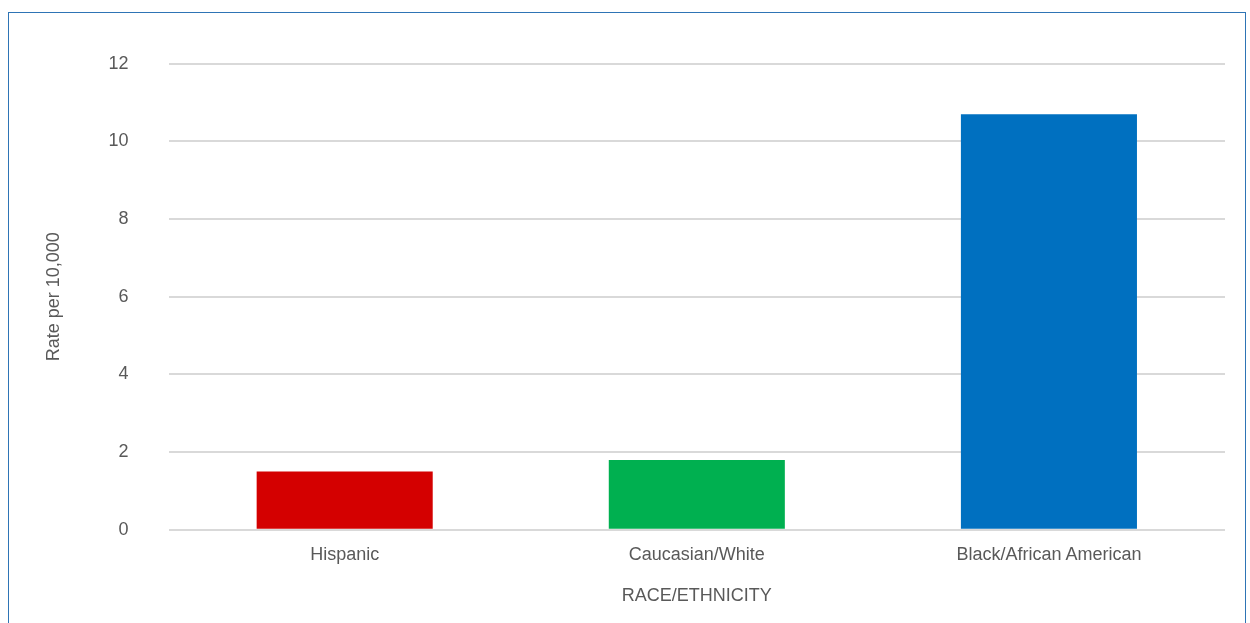  Describe the element at coordinates (123, 451) in the screenshot. I see `y-tick-label: 2` at that location.